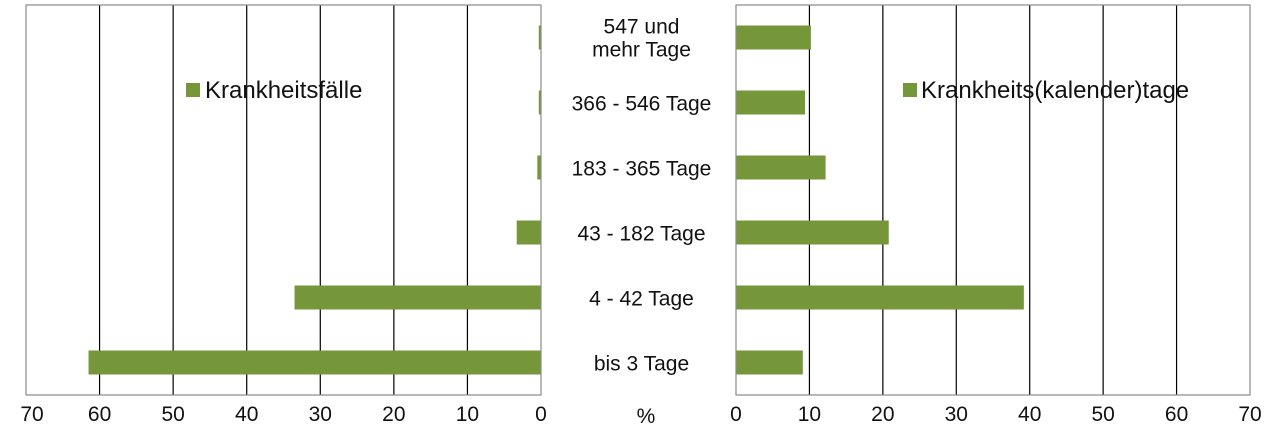  Describe the element at coordinates (467, 414) in the screenshot. I see `left-axis-tick-label: 10` at that location.